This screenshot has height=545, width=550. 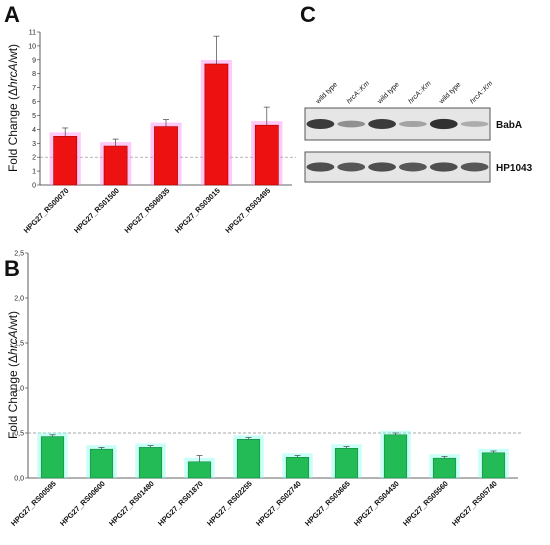 I want to click on category-label: HPG27_RS06935, so click(x=147, y=210).